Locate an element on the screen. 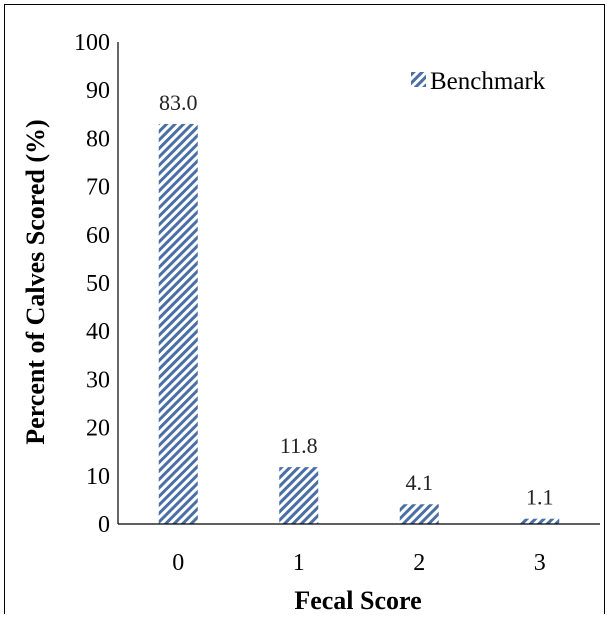 This screenshot has width=611, height=618. y-tick-label: 80 is located at coordinates (98, 139).